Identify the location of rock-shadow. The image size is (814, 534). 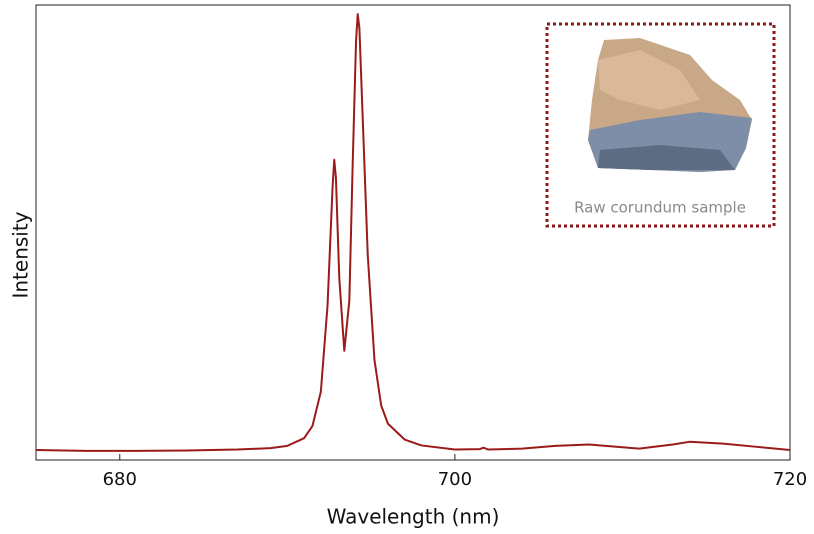
(666, 157).